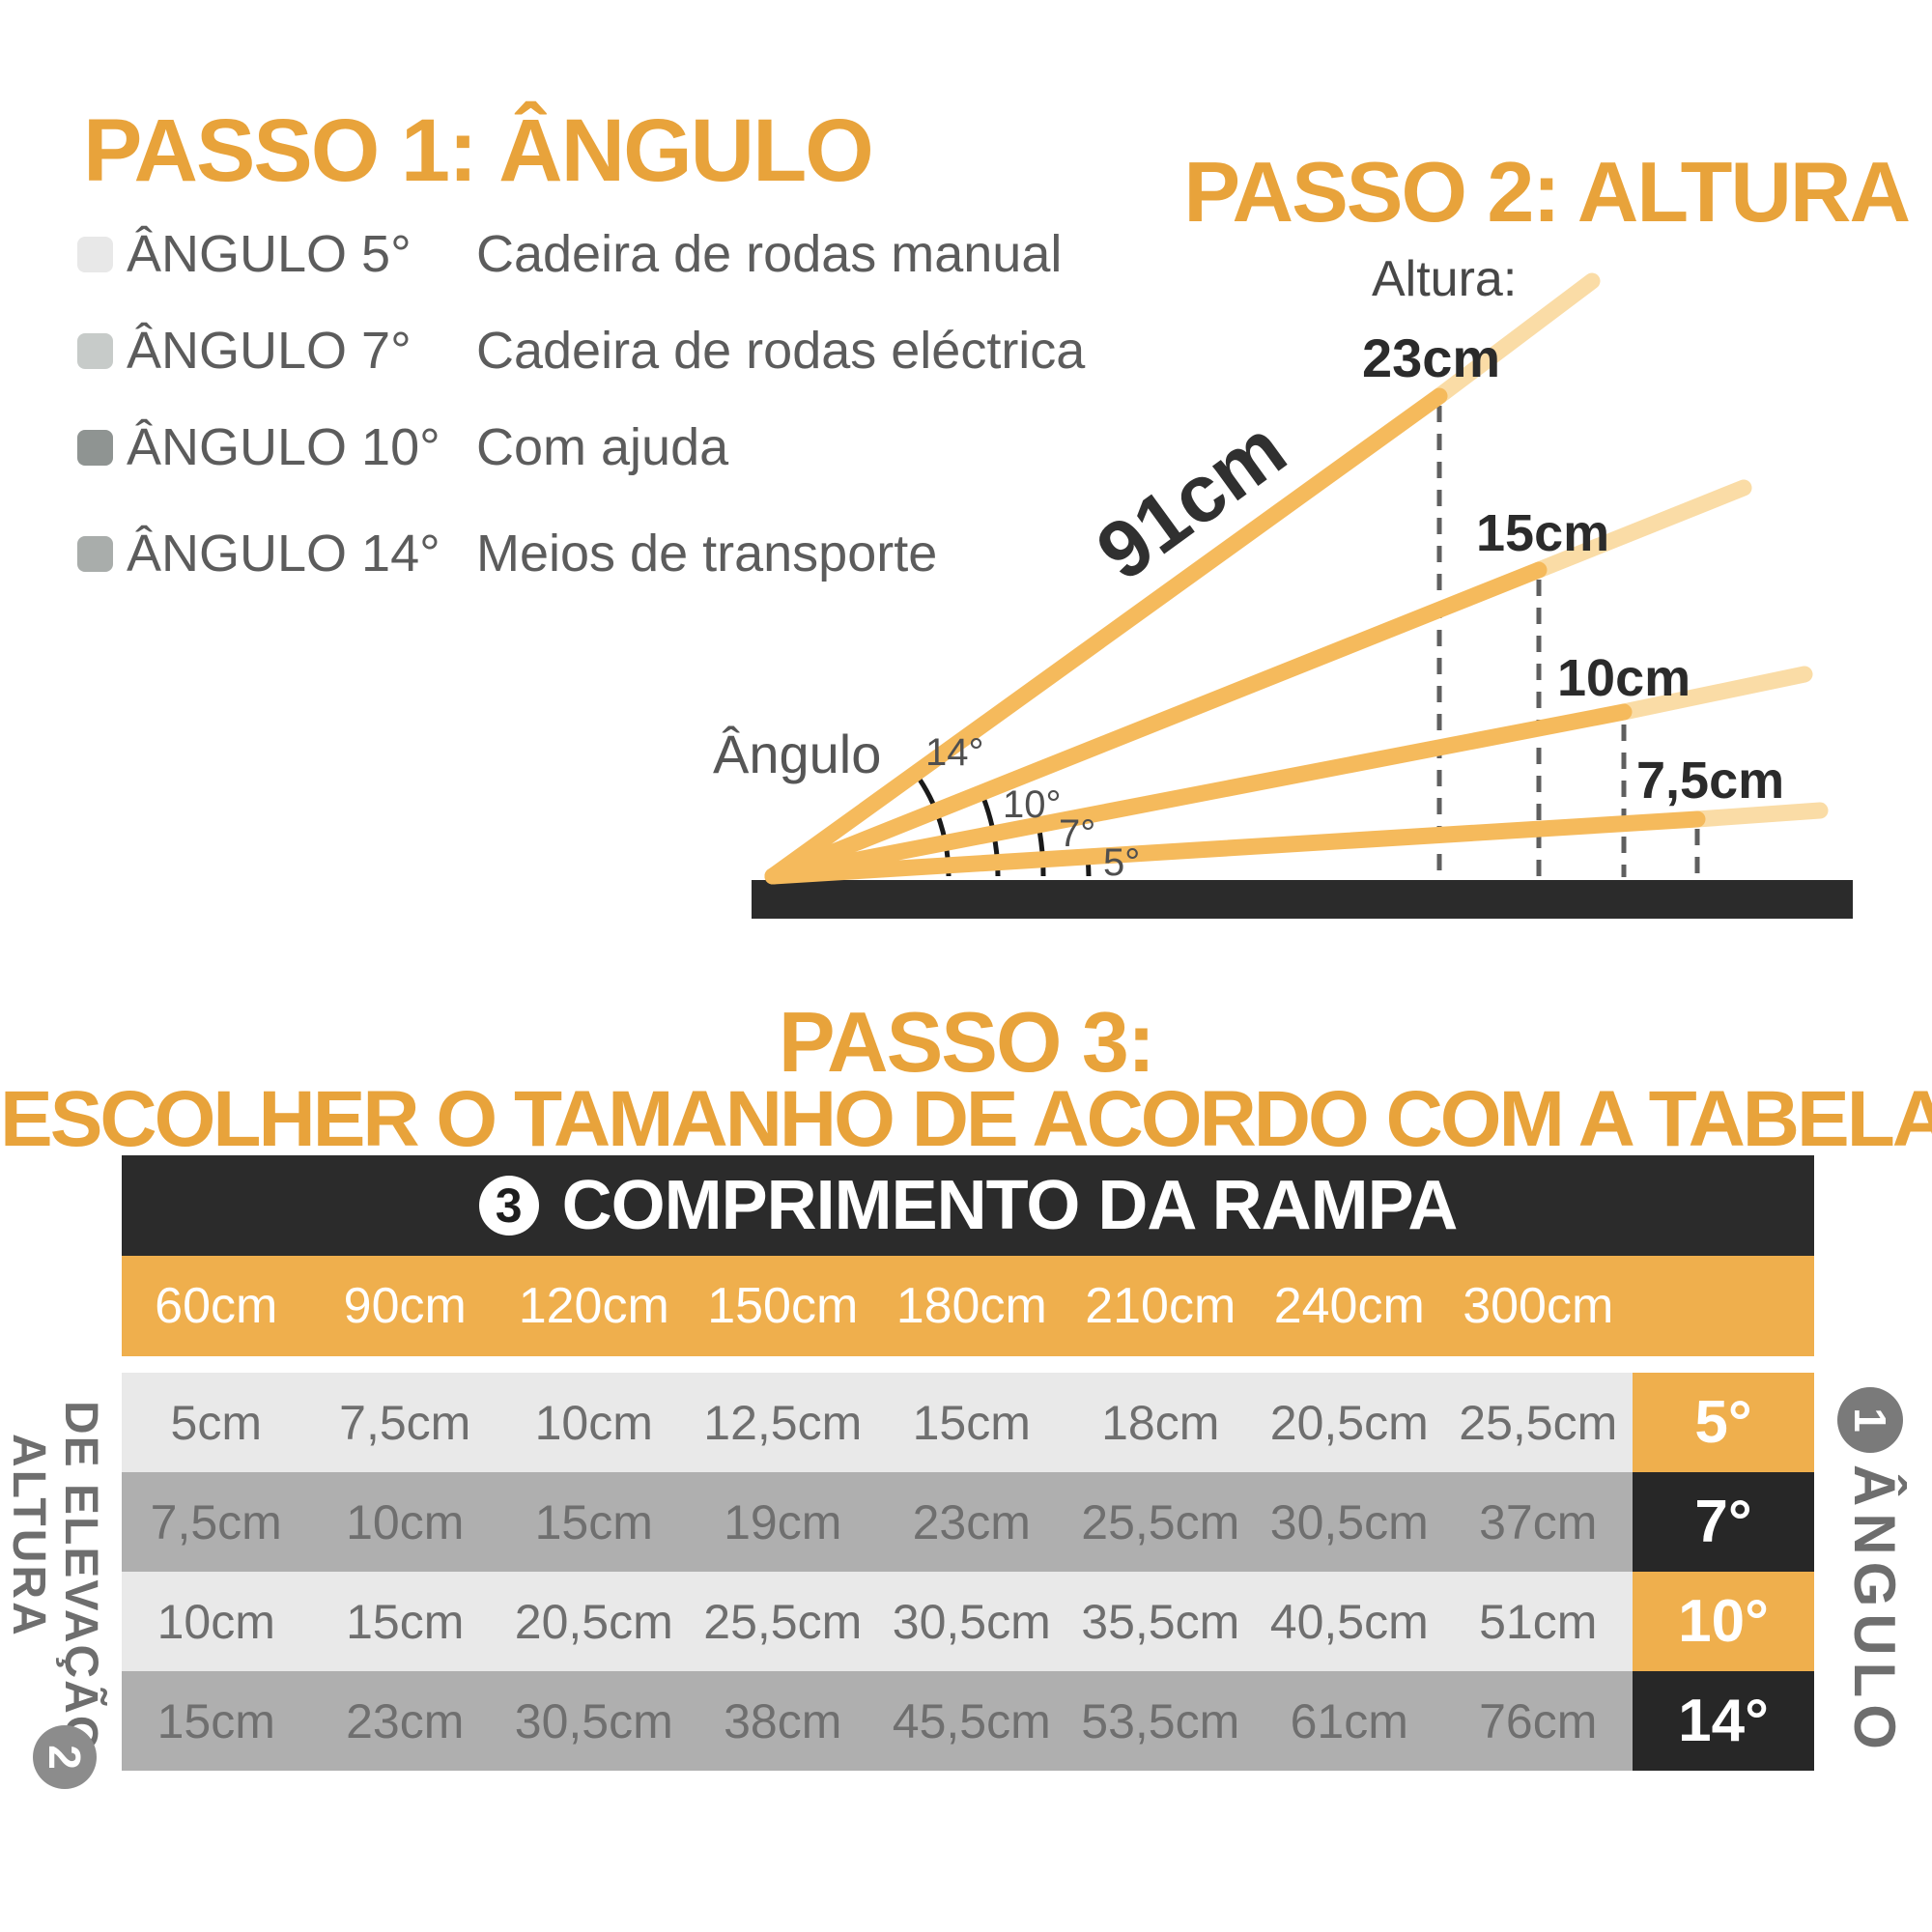 The height and width of the screenshot is (1932, 1932). What do you see at coordinates (1431, 357) in the screenshot?
I see `height-label-23: 23cm` at bounding box center [1431, 357].